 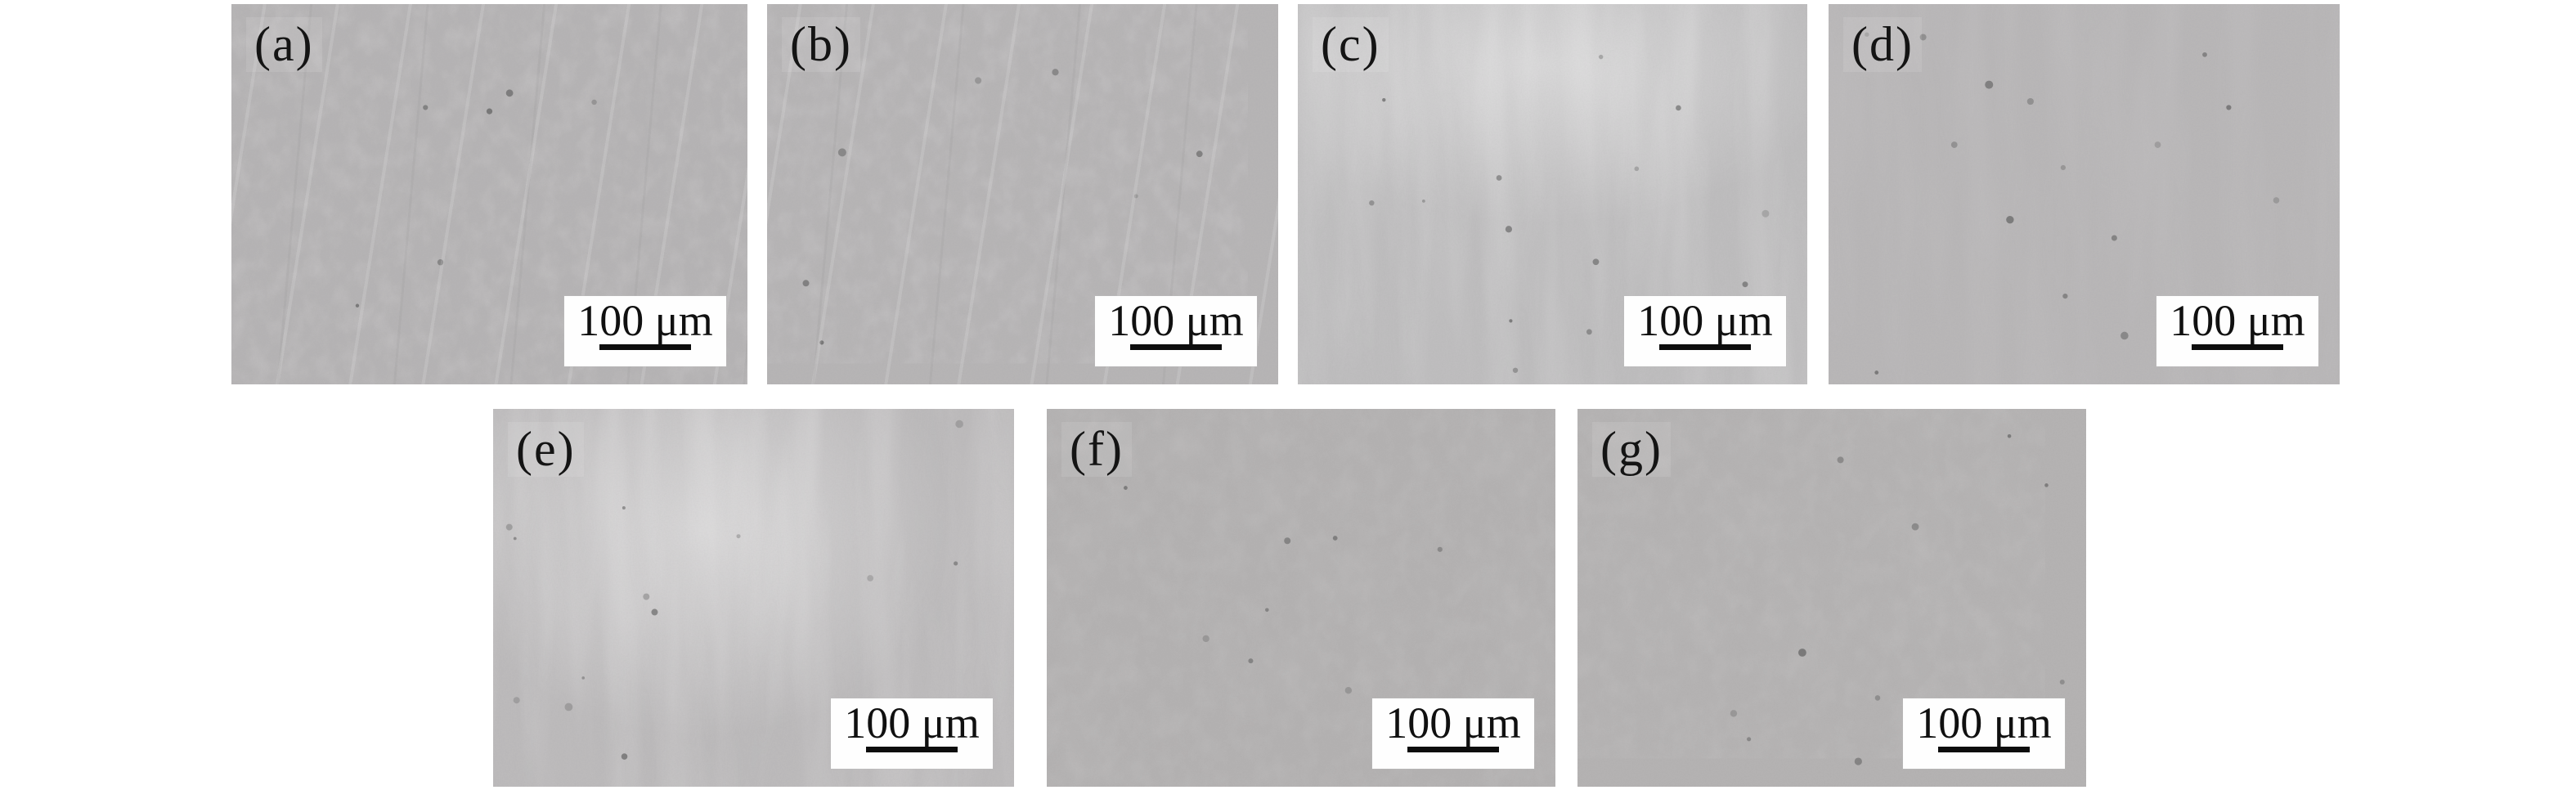 What do you see at coordinates (1632, 449) in the screenshot?
I see `panel-label-g: (g)` at bounding box center [1632, 449].